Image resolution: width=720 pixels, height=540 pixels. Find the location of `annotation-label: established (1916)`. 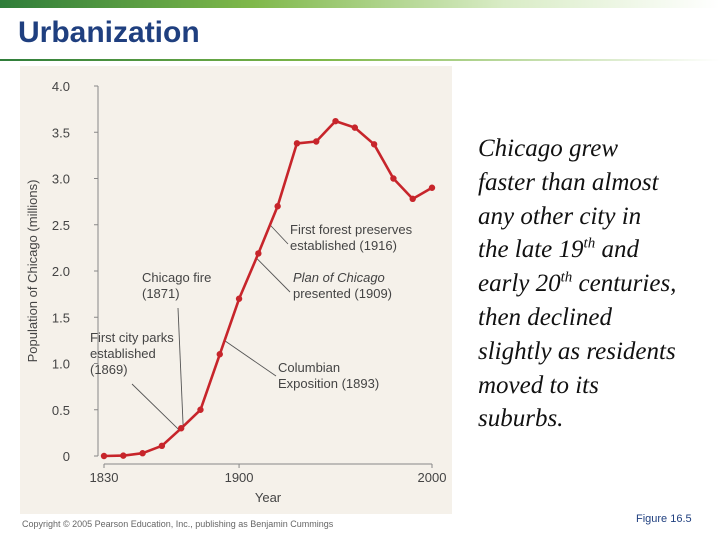

annotation-label: established (1916) is located at coordinates (343, 245).